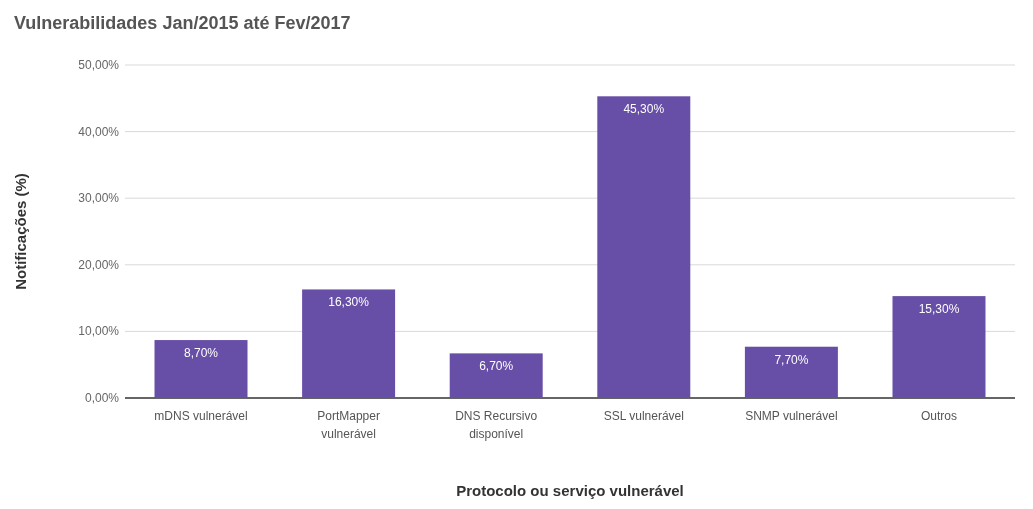 The image size is (1033, 509). Describe the element at coordinates (791, 416) in the screenshot. I see `x-tick-label: SNMP vulnerável` at that location.